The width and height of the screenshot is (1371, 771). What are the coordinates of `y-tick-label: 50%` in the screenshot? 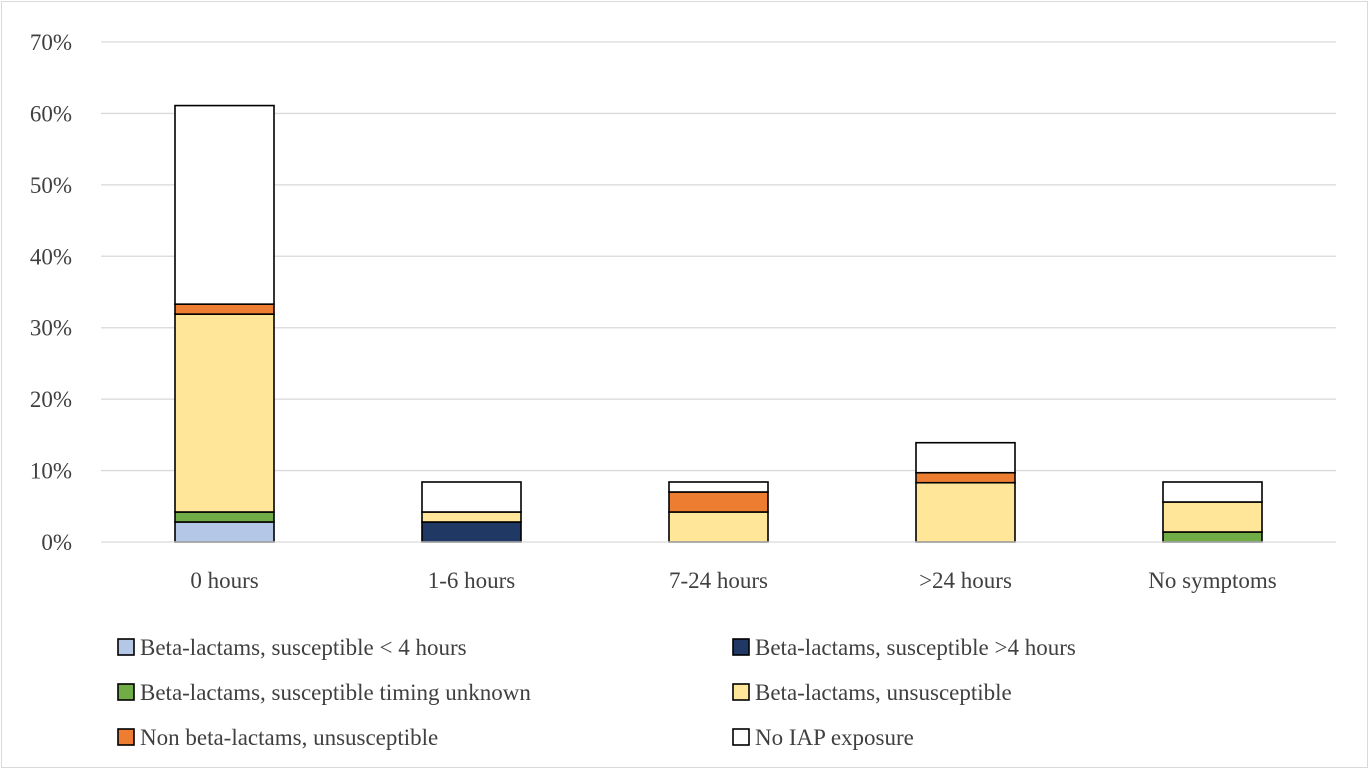 It's located at (51, 185).